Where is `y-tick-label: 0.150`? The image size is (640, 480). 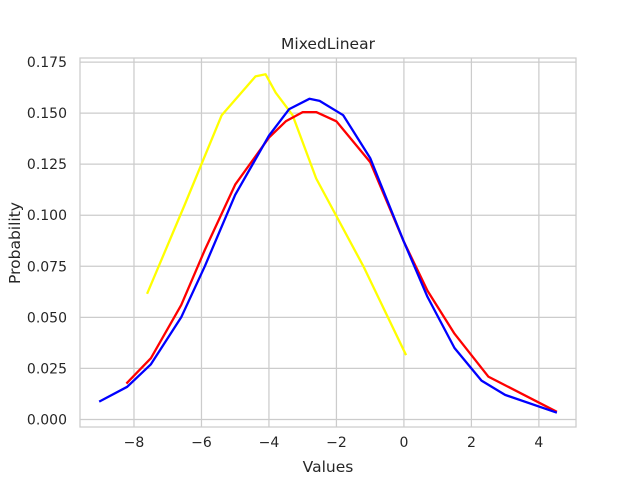
y-tick-label: 0.150 is located at coordinates (47, 114).